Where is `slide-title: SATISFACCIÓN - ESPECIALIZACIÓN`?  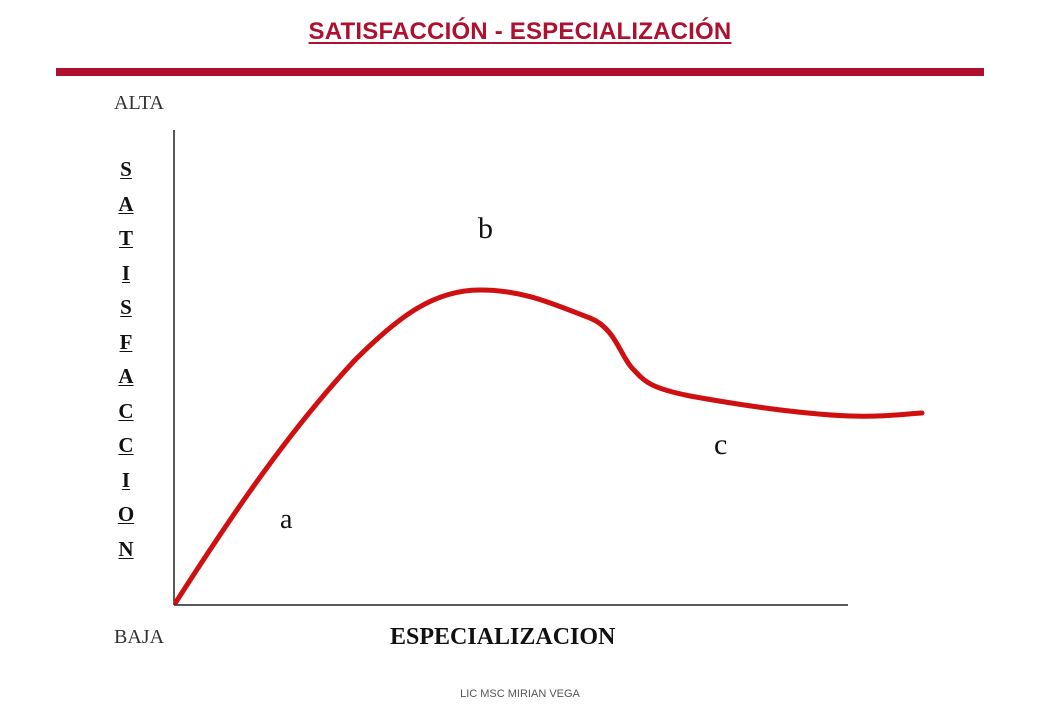
slide-title: SATISFACCIÓN - ESPECIALIZACIÓN is located at coordinates (520, 31).